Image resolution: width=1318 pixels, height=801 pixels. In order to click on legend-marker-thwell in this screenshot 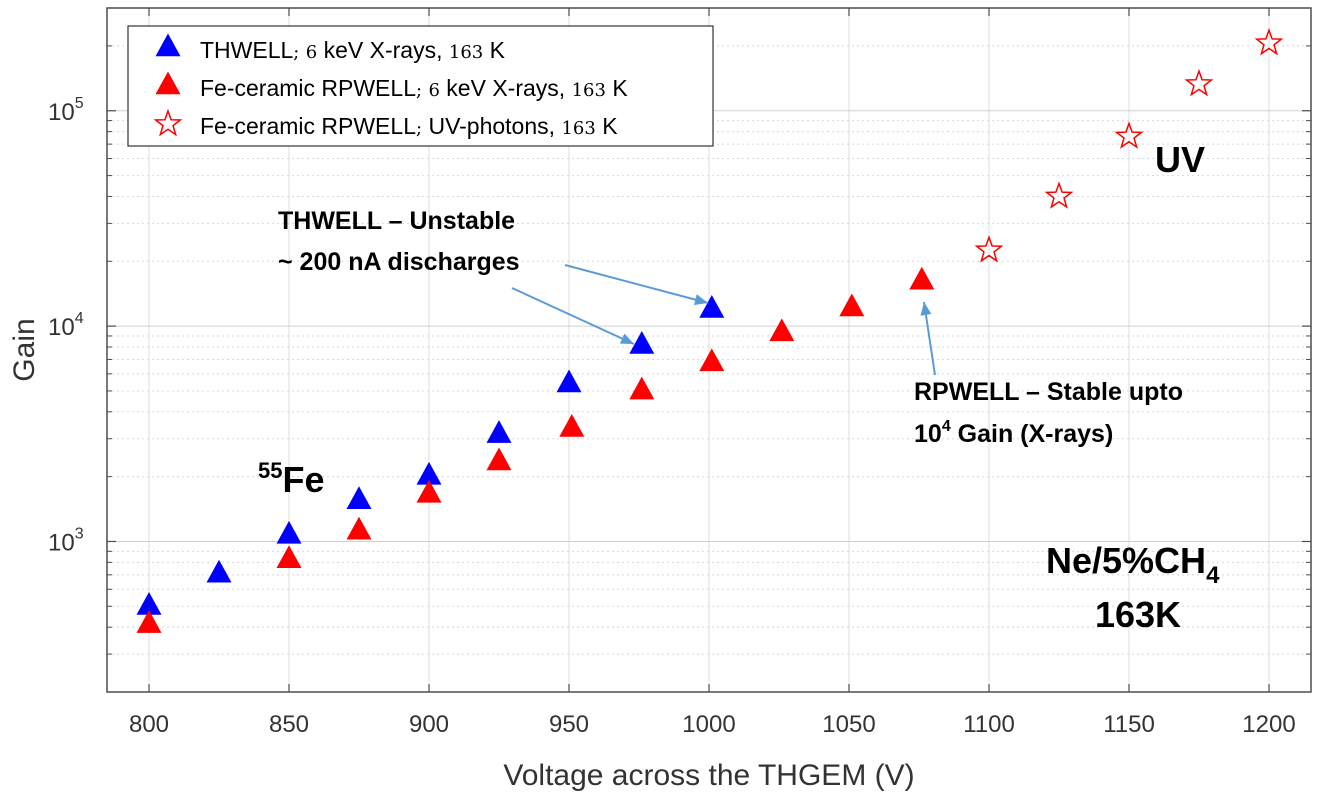, I will do `click(168, 45)`.